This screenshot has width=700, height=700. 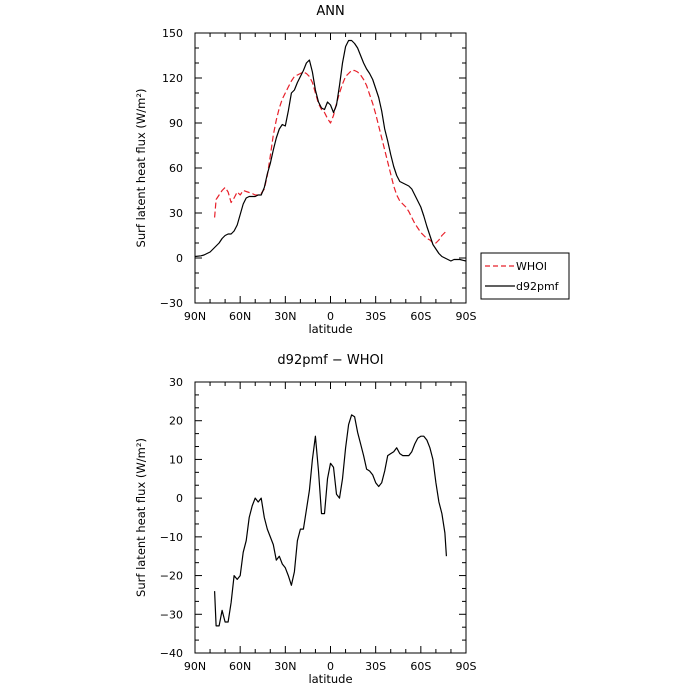 What do you see at coordinates (176, 459) in the screenshot?
I see `y-tick-label: 10` at bounding box center [176, 459].